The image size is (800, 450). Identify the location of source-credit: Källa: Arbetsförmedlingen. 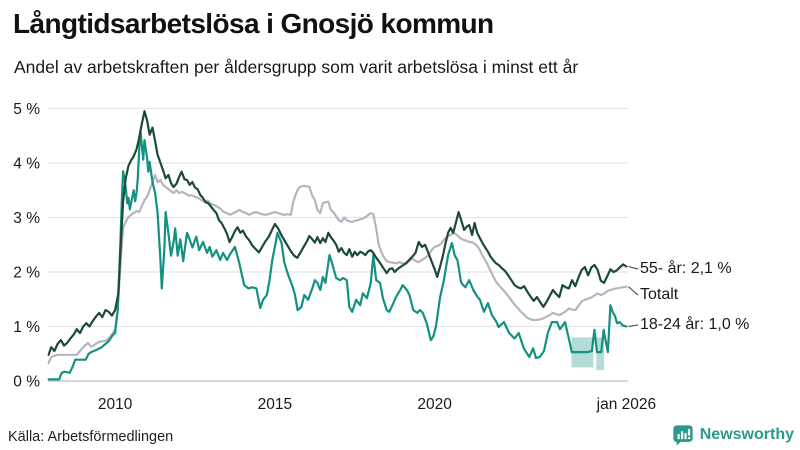
(91, 437).